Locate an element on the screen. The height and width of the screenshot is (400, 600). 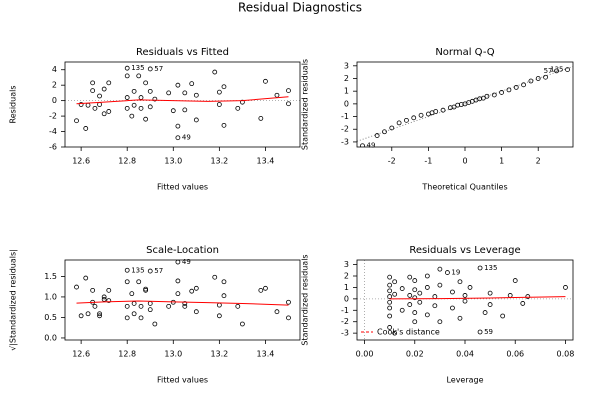
x-tick-label: -1 is located at coordinates (428, 161).